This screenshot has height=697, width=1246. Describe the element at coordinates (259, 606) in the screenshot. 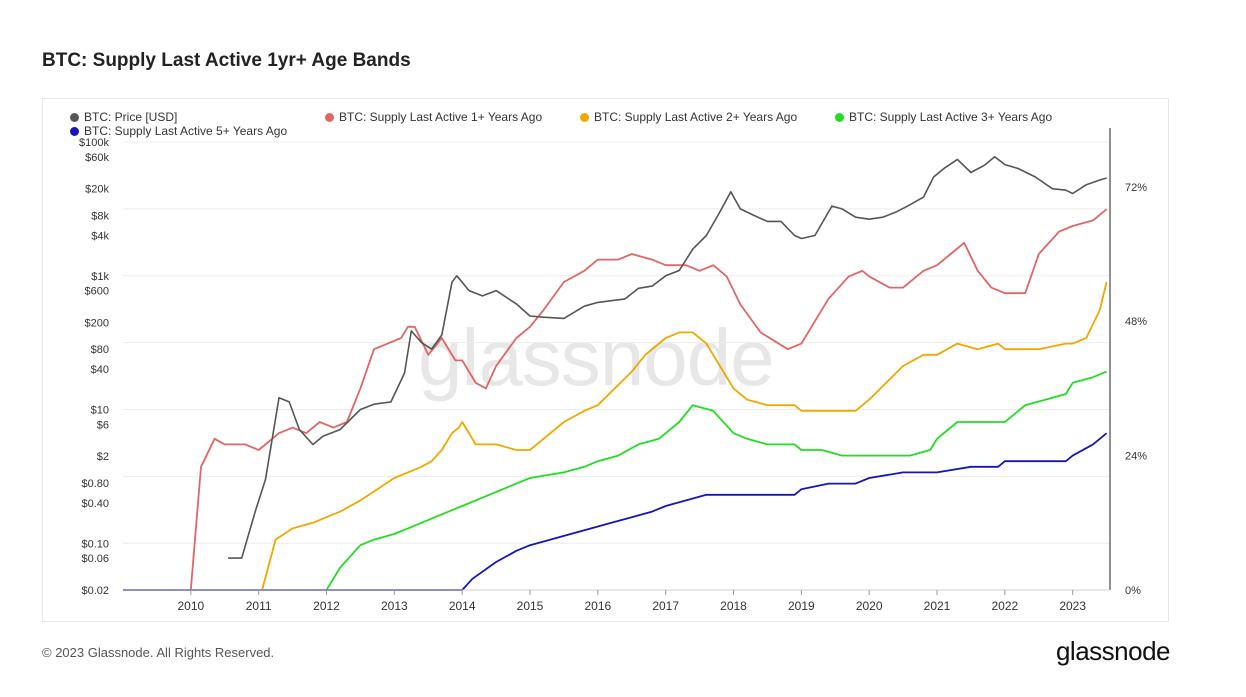

I see `x-tick-label: 2011` at that location.